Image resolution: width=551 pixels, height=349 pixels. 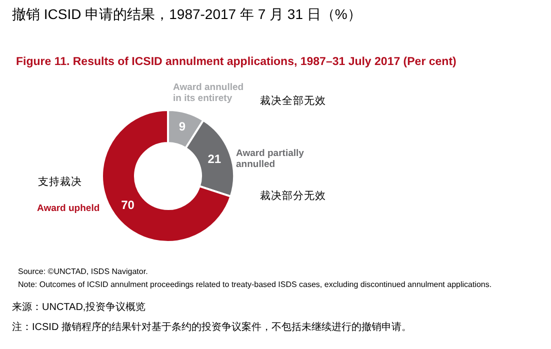 What do you see at coordinates (212, 327) in the screenshot?
I see `text: 注：ICSID 撤销程序的结果针对基于条约的投资争议案件，不包括未继续进行的撤销申请。` at bounding box center [212, 327].